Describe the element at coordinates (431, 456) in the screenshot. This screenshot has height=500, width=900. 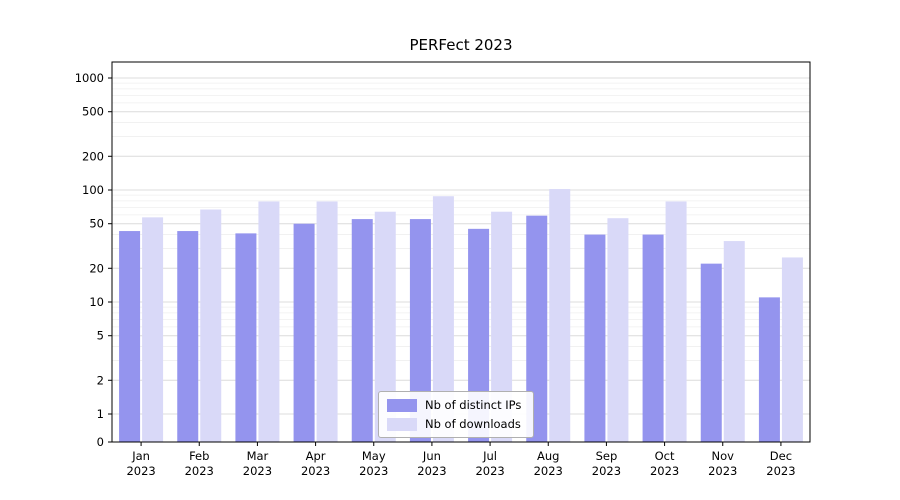
I see `x-tick-label-month: Jun` at that location.